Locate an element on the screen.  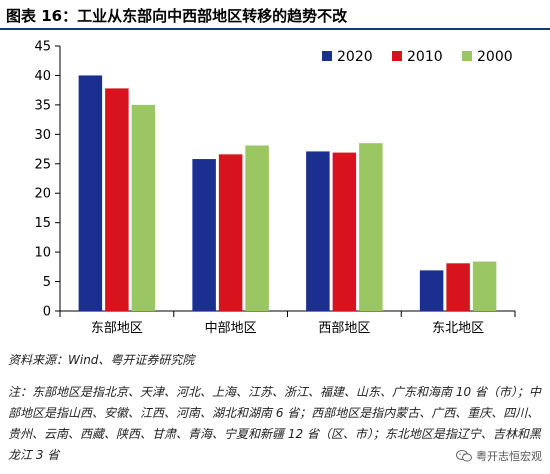
wechat-icon is located at coordinates (464, 456).